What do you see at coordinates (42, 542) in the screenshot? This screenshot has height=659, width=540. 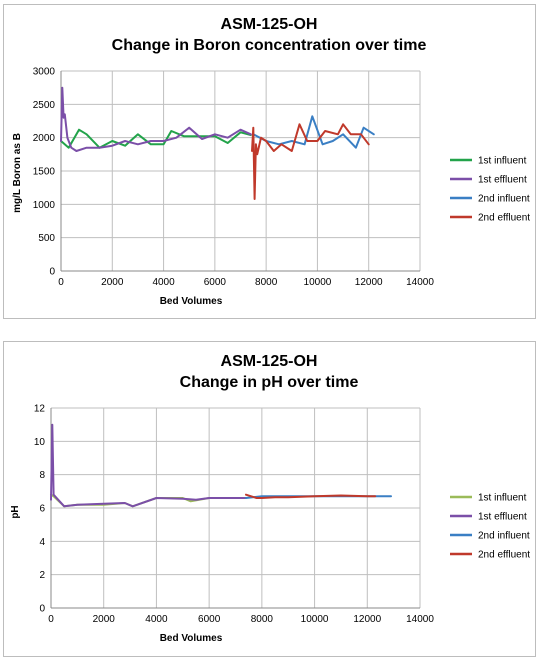 I see `y-tick-label: 4` at bounding box center [42, 542].